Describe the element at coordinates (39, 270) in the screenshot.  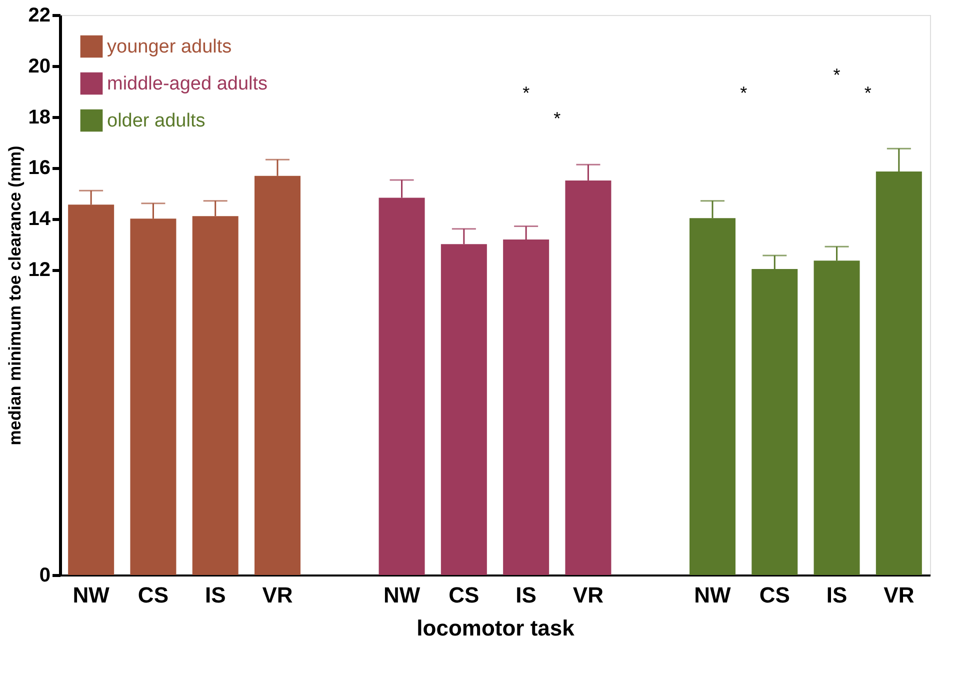
I see `y-tick-label: 12` at that location.